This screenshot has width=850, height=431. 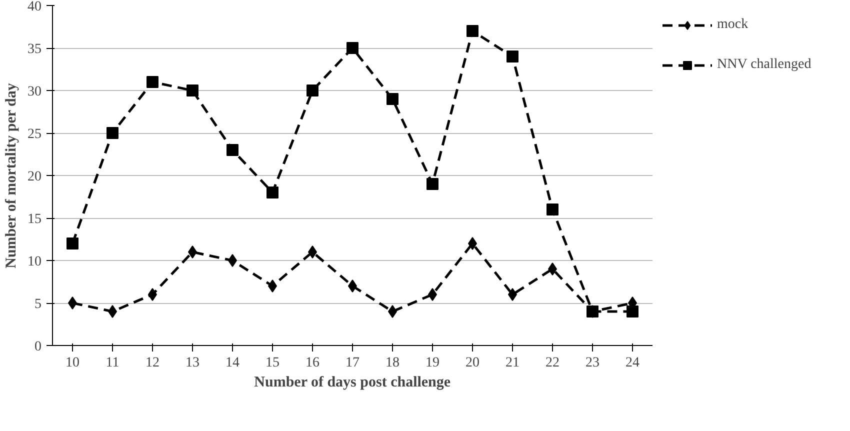 I want to click on legend-label: NNV challenged, so click(x=764, y=65).